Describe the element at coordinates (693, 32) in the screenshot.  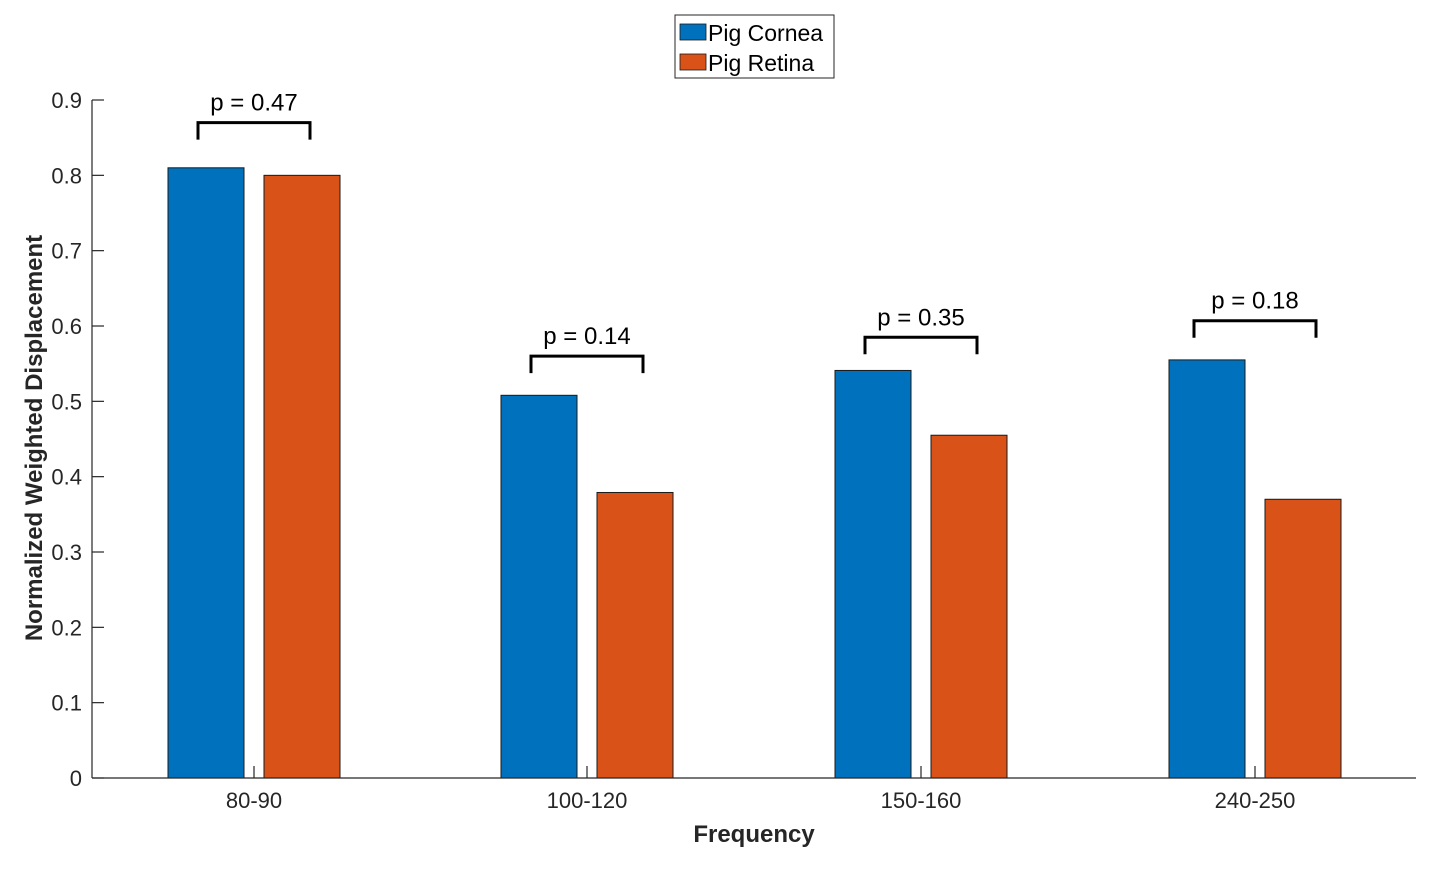
I see `legend-swatch-pig-cornea` at that location.